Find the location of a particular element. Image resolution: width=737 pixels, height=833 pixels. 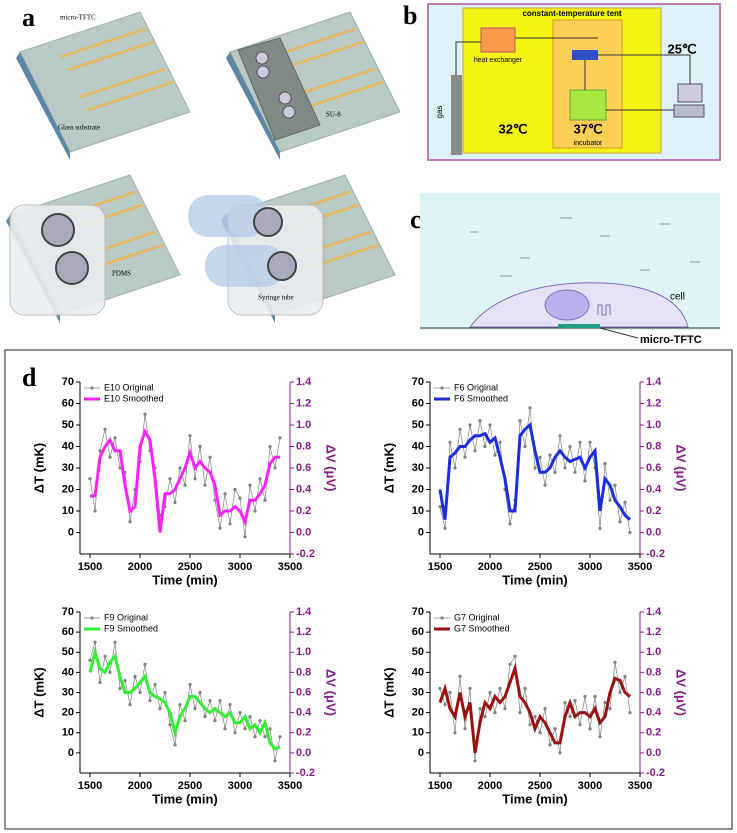

label: Glass substrate is located at coordinates (79, 128).